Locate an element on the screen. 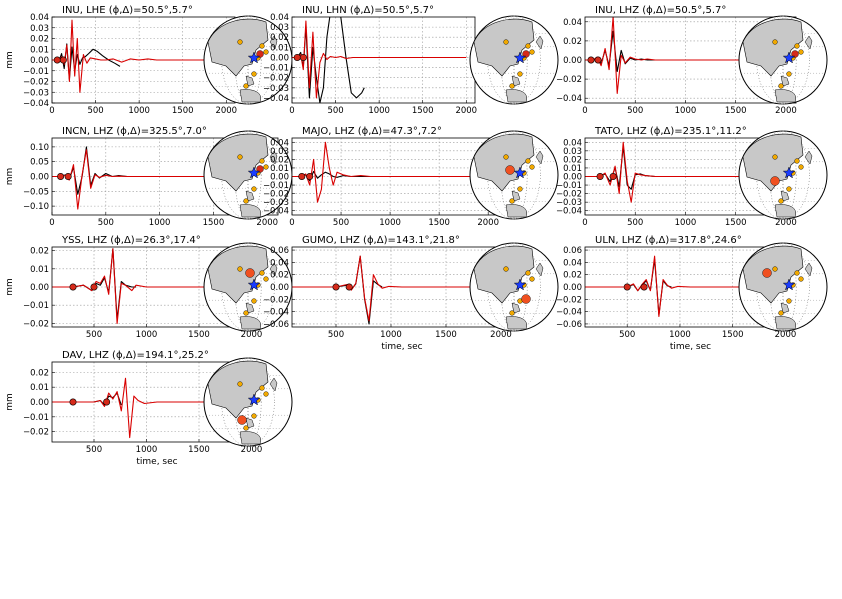  subplot-title: YSS, LHZ (ϕ,Δ)=26.3°,17.4° is located at coordinates (131, 240).